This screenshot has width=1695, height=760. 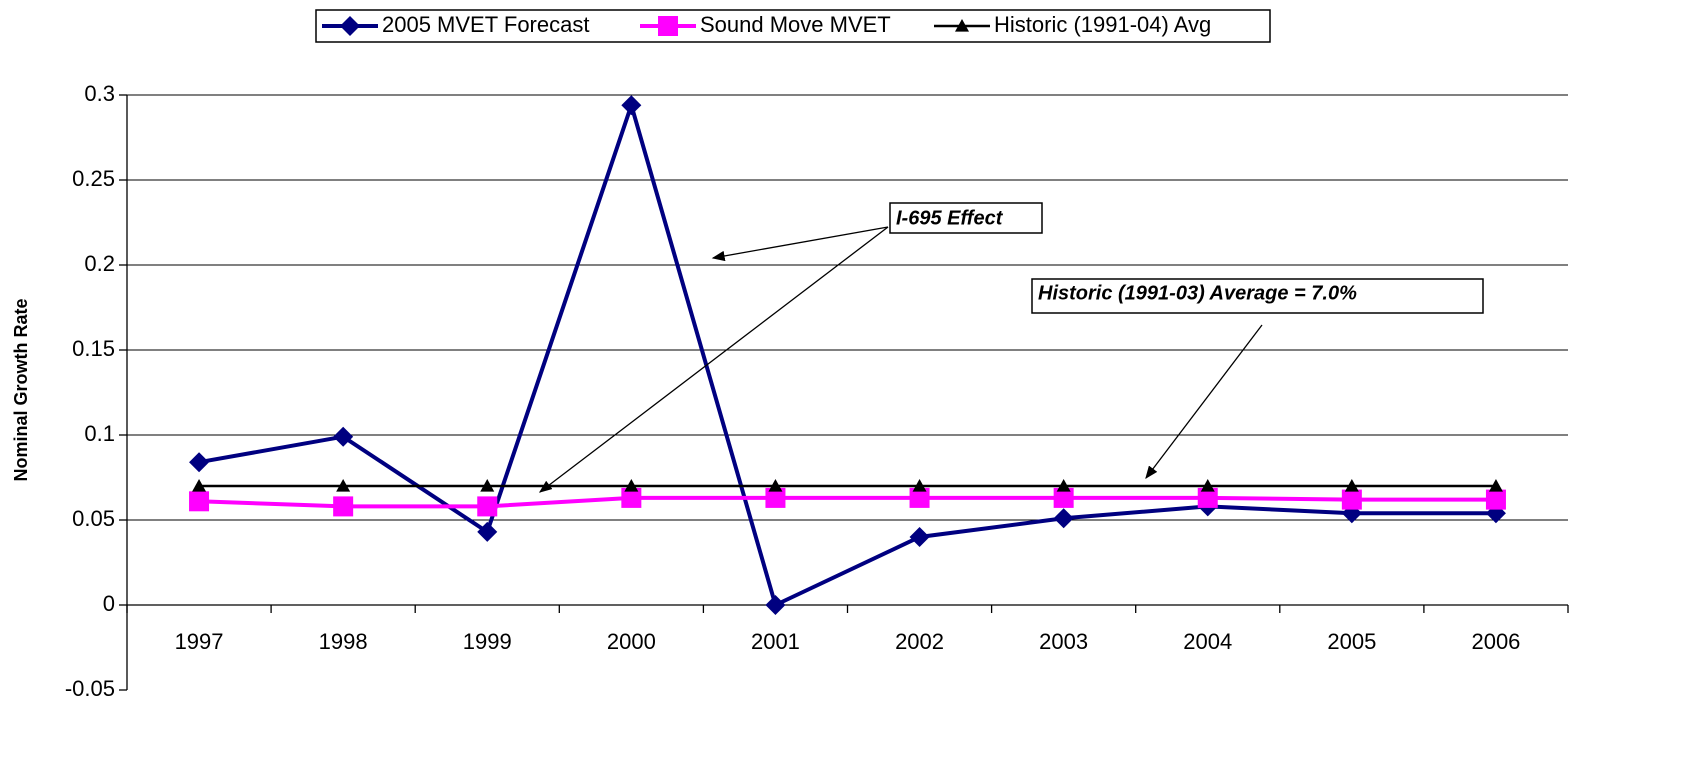 I want to click on y-tick-label: 0, so click(x=109, y=603).